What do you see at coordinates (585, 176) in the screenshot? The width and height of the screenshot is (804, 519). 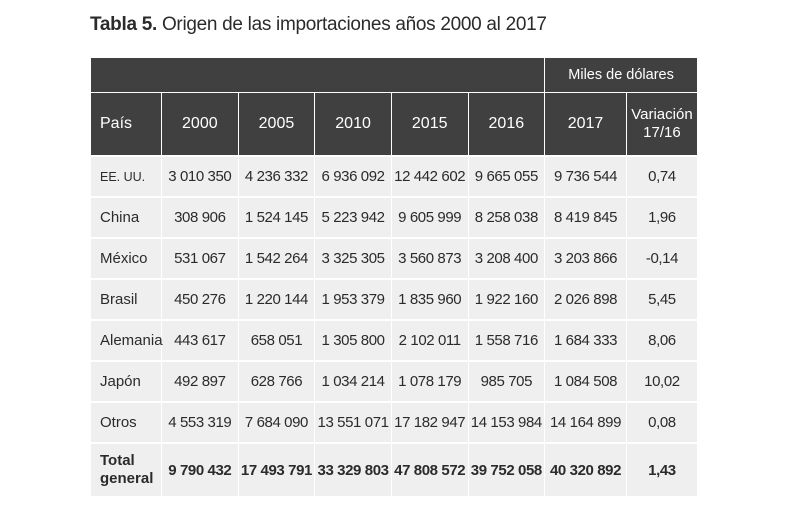 I see `cell-value: 9 736 544` at bounding box center [585, 176].